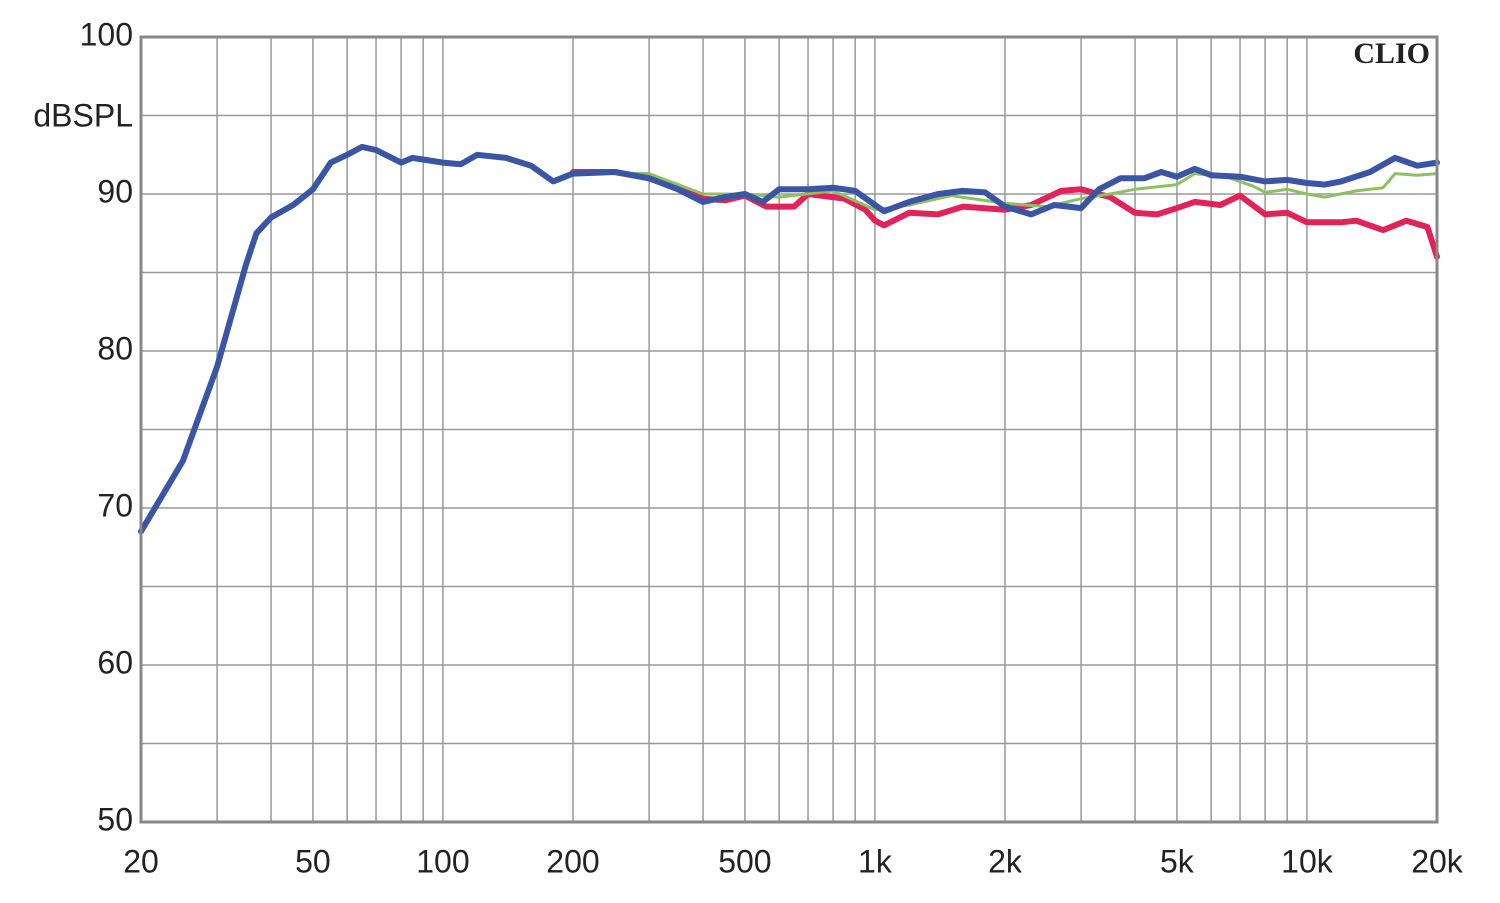 The height and width of the screenshot is (903, 1500). I want to click on x-tick-label: 100, so click(442, 861).